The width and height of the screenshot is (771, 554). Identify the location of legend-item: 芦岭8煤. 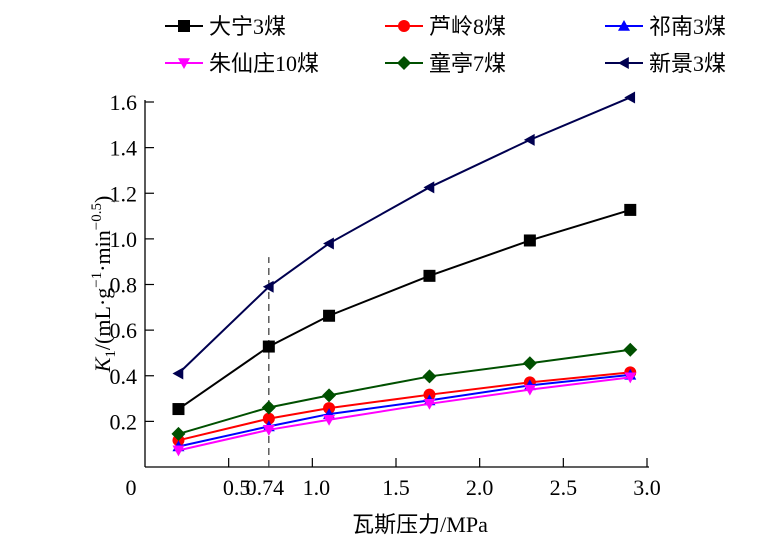
(445, 26).